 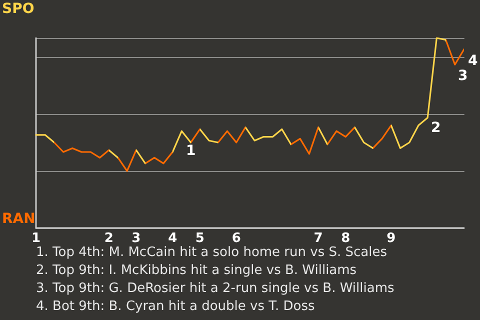 I want to click on x-tick-label: 1, so click(x=36, y=238).